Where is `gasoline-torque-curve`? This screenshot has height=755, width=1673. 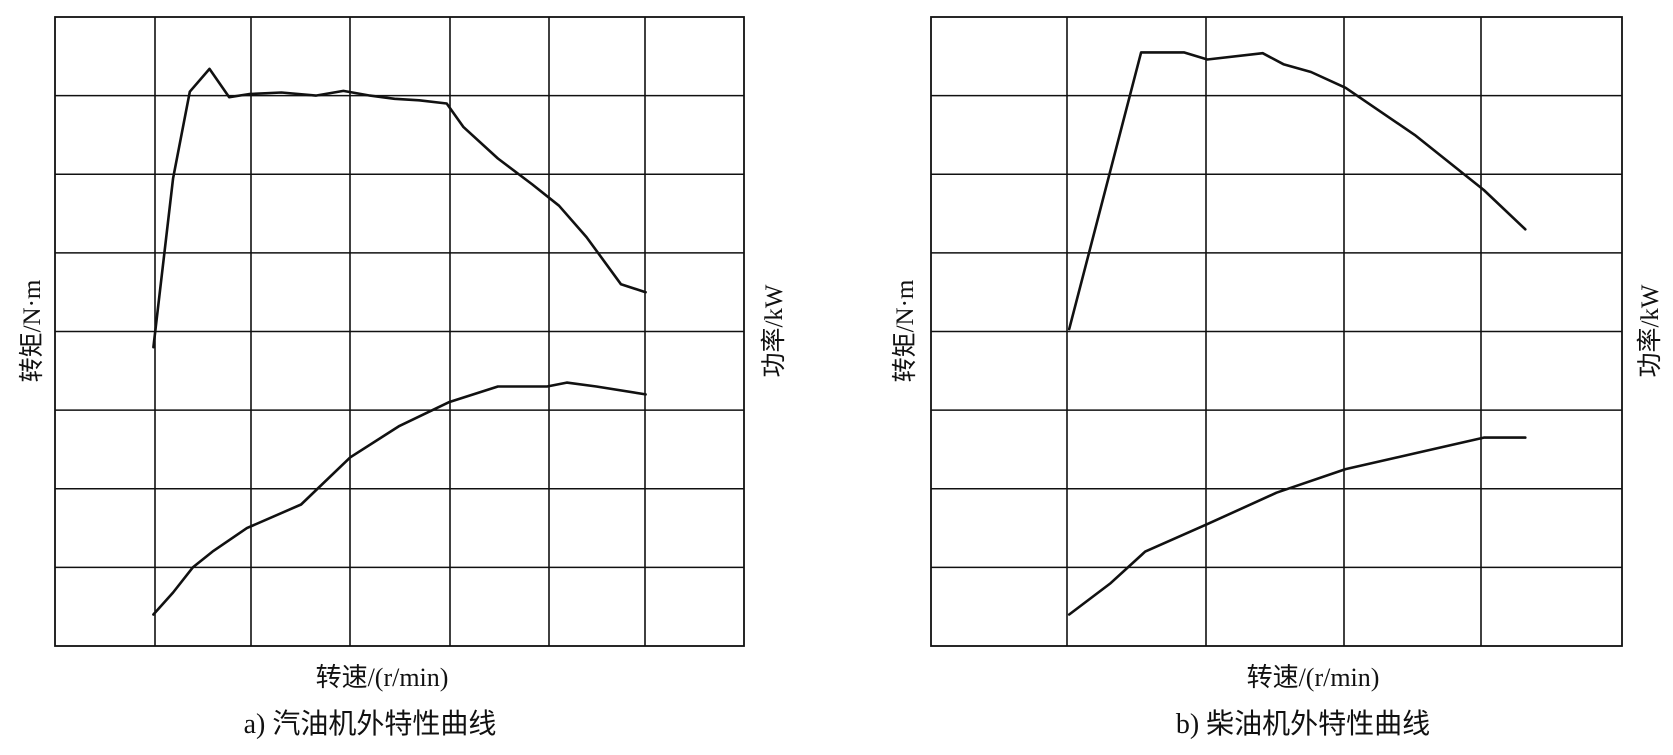 gasoline-torque-curve is located at coordinates (399, 208).